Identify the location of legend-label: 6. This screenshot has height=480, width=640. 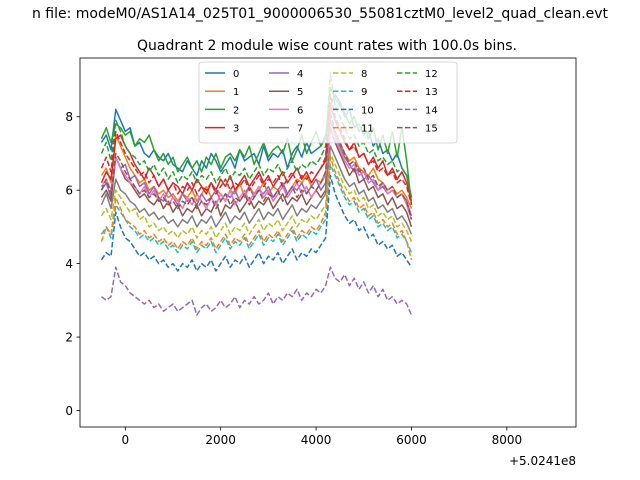
(300, 110).